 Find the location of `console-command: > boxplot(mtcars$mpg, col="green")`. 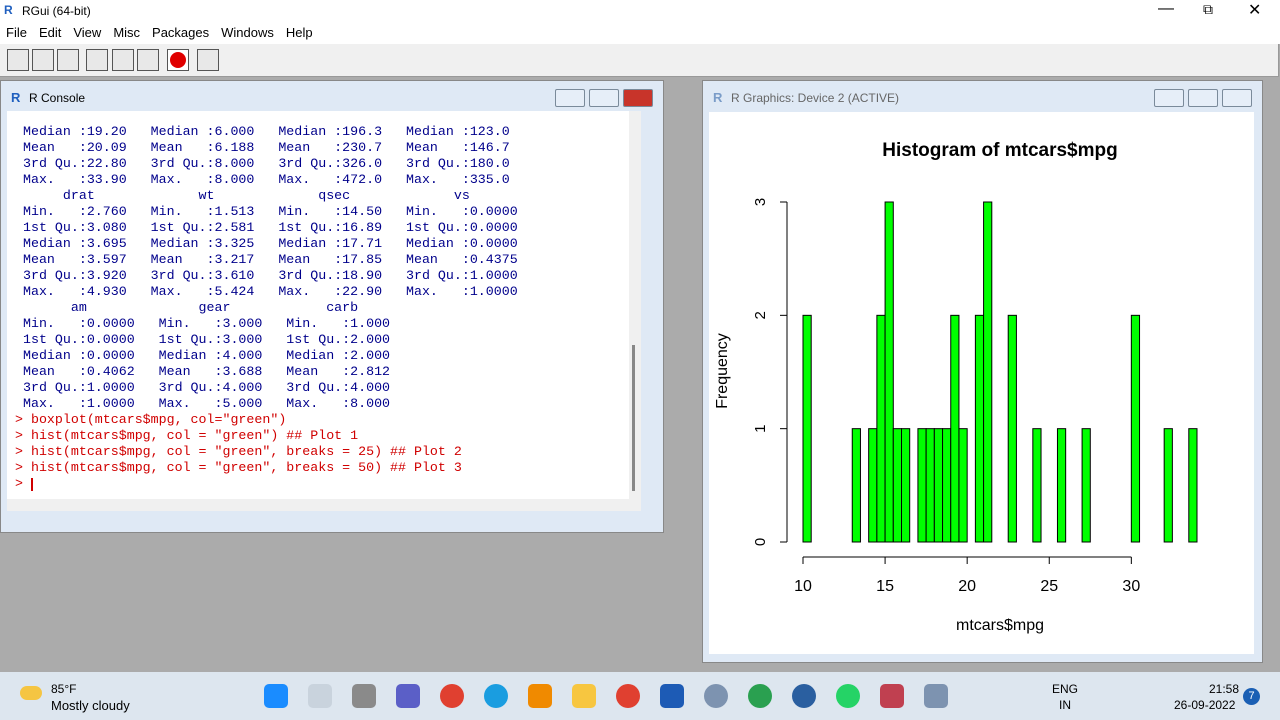

console-command: > boxplot(mtcars$mpg, col="green") is located at coordinates (151, 419).